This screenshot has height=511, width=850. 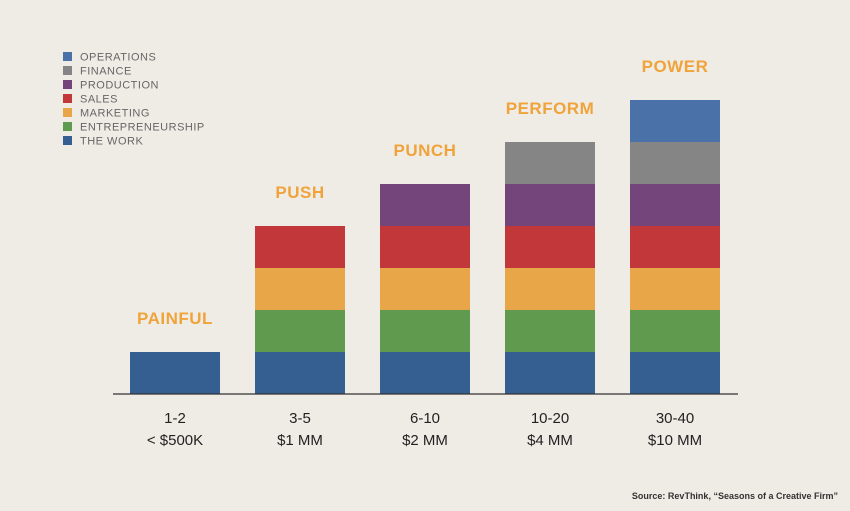 What do you see at coordinates (67, 112) in the screenshot?
I see `legend-swatch-marketing` at bounding box center [67, 112].